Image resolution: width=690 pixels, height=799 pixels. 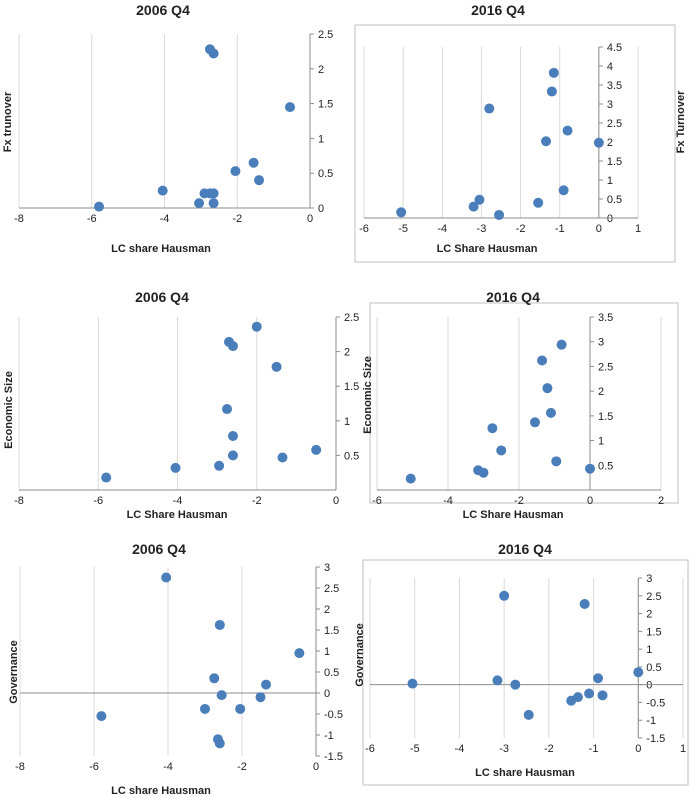 I want to click on x-tick-label: 1, so click(x=683, y=749).